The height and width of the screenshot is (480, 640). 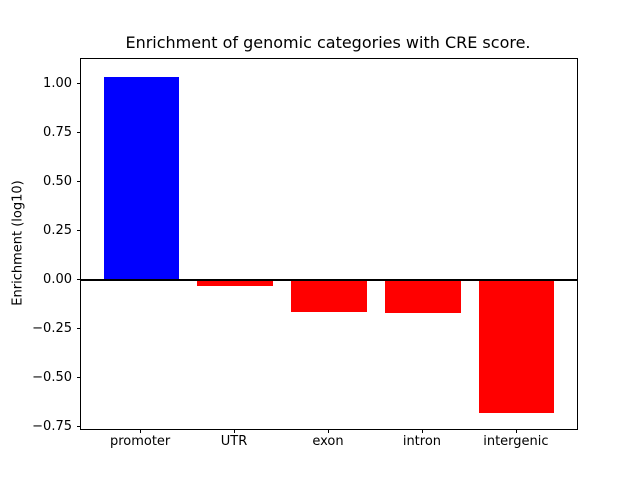 I want to click on zero-line, so click(x=329, y=280).